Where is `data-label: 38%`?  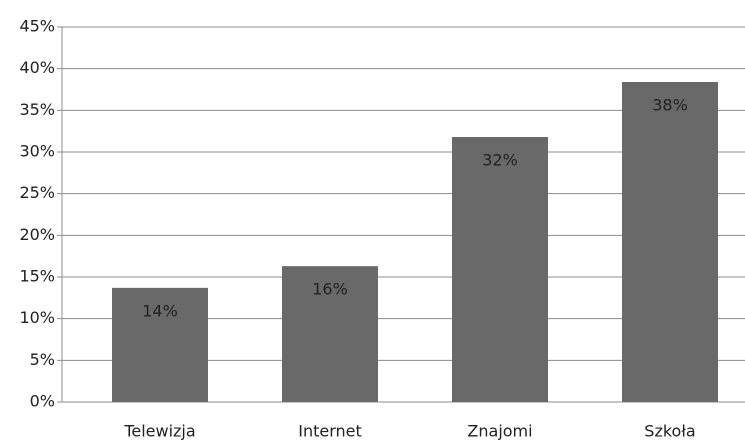 data-label: 38% is located at coordinates (670, 105).